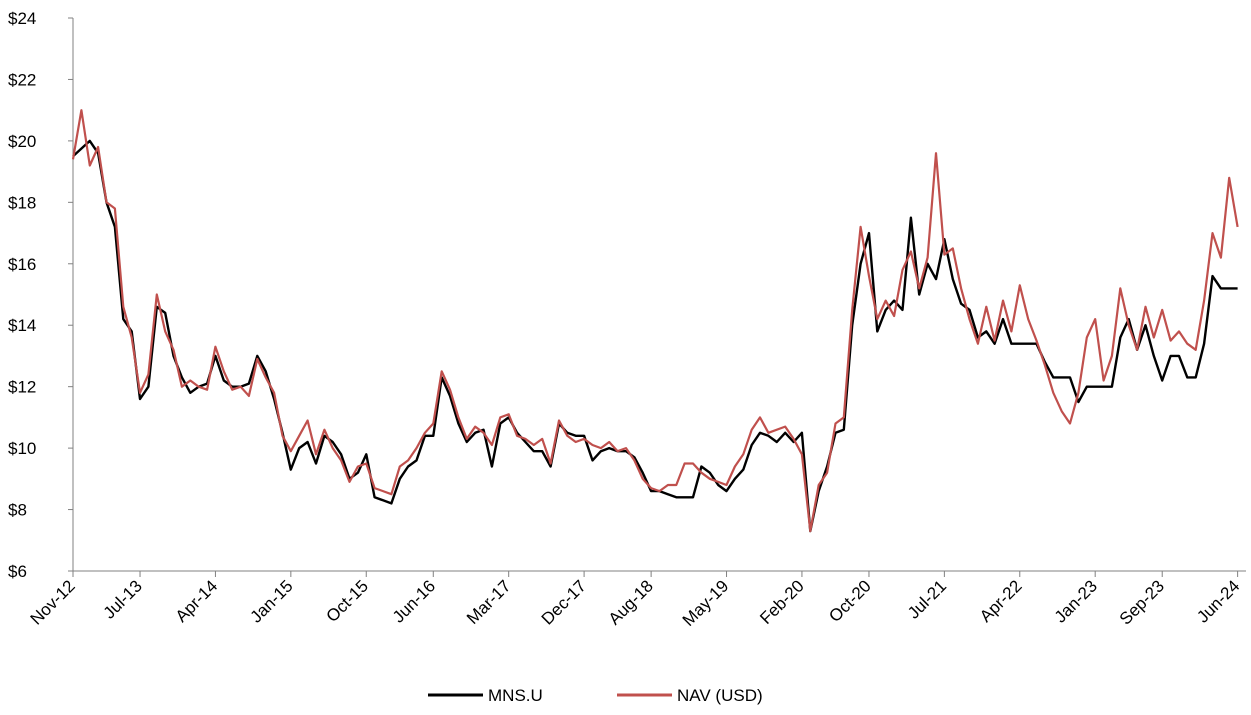 The width and height of the screenshot is (1251, 715). What do you see at coordinates (123, 599) in the screenshot?
I see `x-tick-label: Jul-13` at bounding box center [123, 599].